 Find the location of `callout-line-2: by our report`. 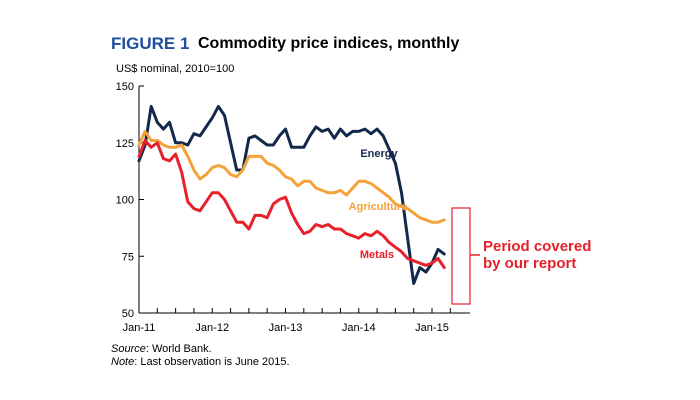

callout-line-2: by our report is located at coordinates (530, 263).